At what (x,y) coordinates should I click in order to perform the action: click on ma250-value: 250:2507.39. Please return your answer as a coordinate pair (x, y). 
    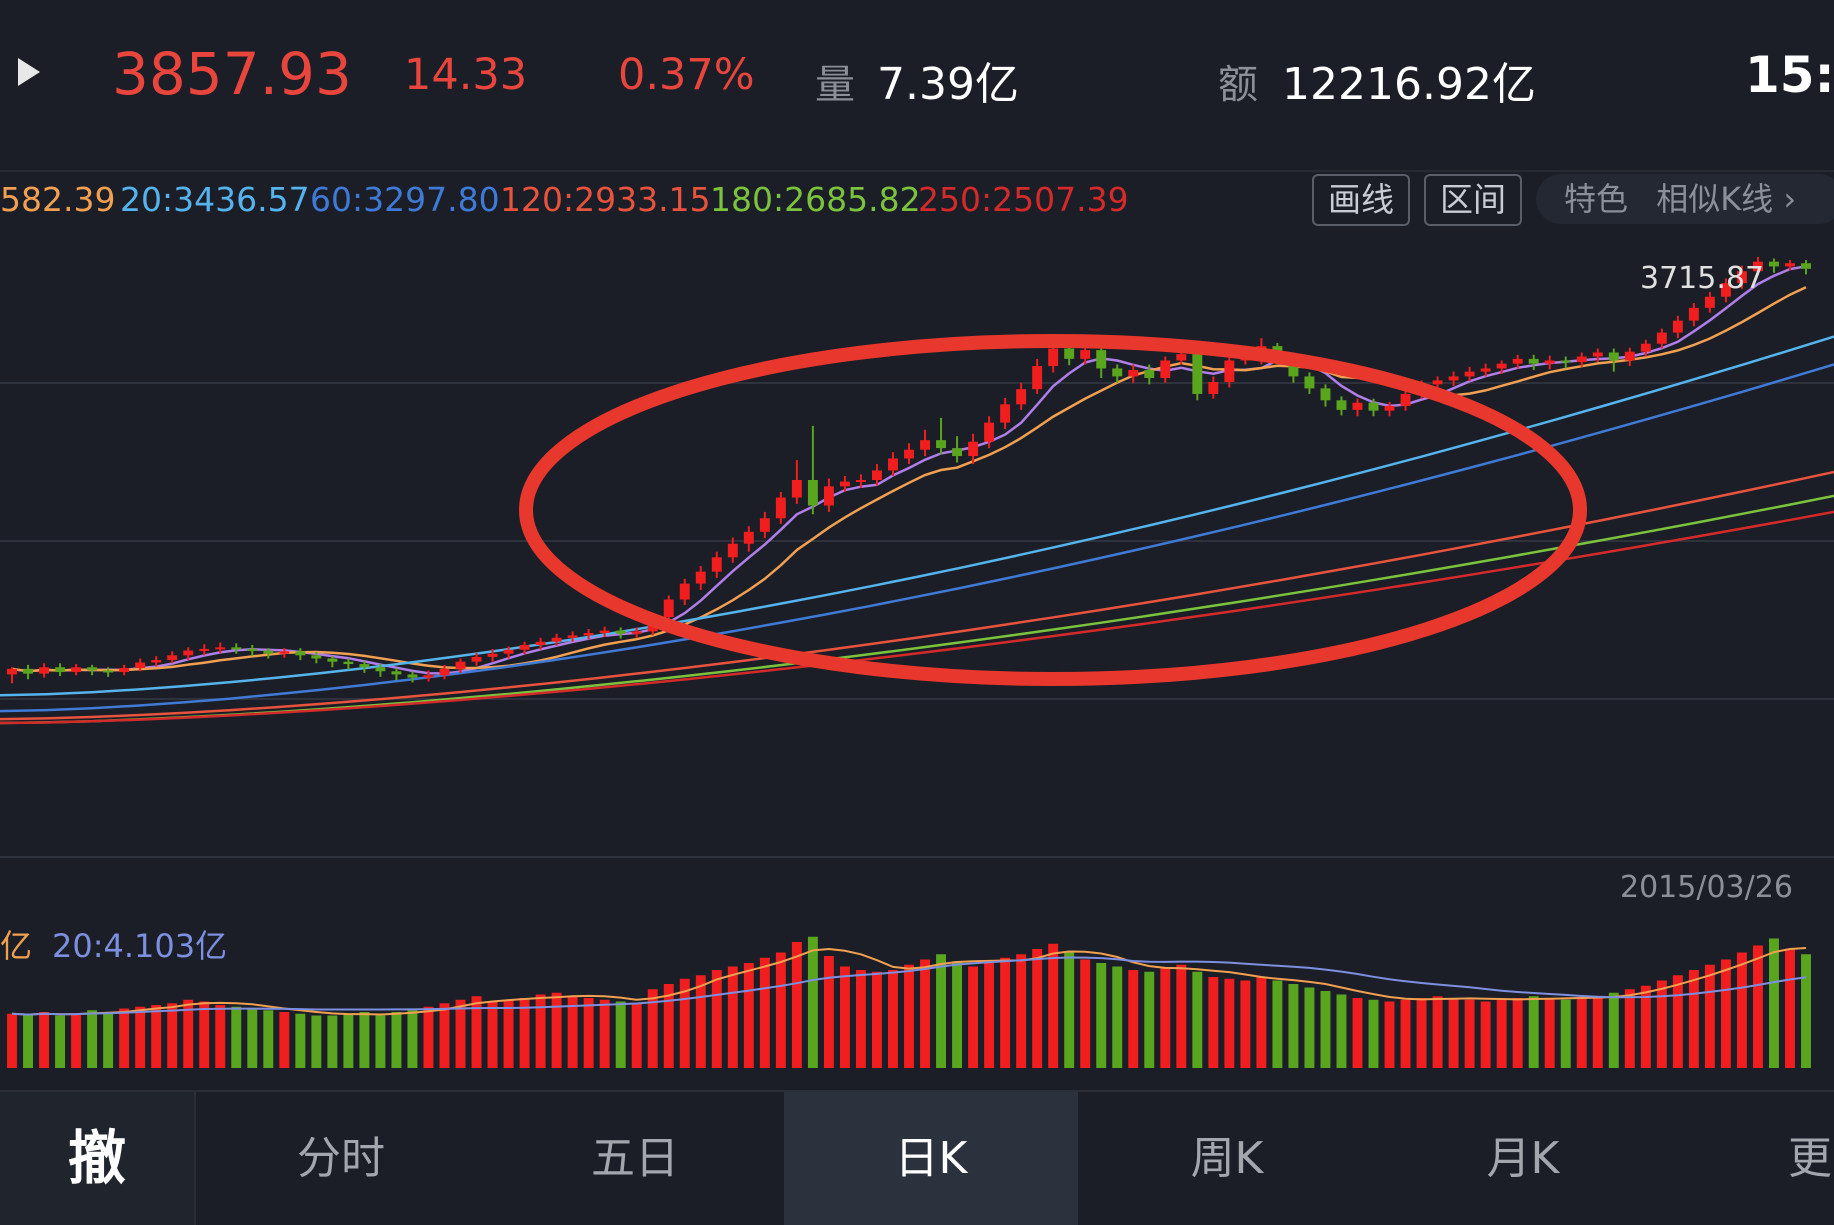
    Looking at the image, I should click on (1023, 199).